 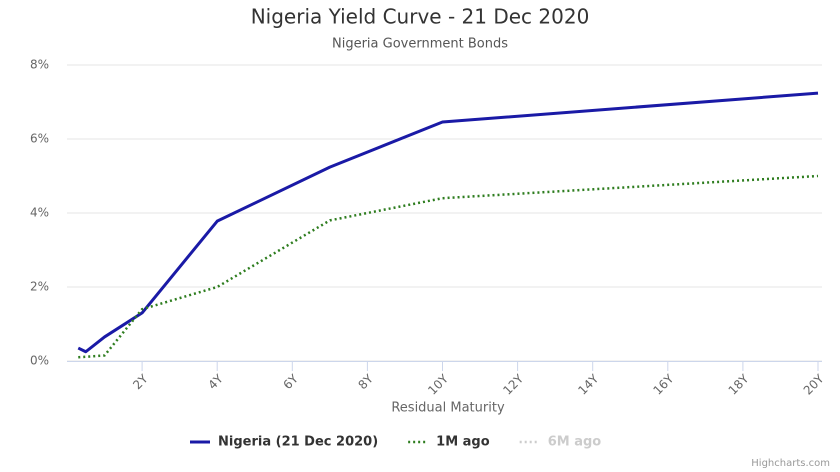 What do you see at coordinates (420, 44) in the screenshot?
I see `chart-subtitle: Nigeria Government Bonds` at bounding box center [420, 44].